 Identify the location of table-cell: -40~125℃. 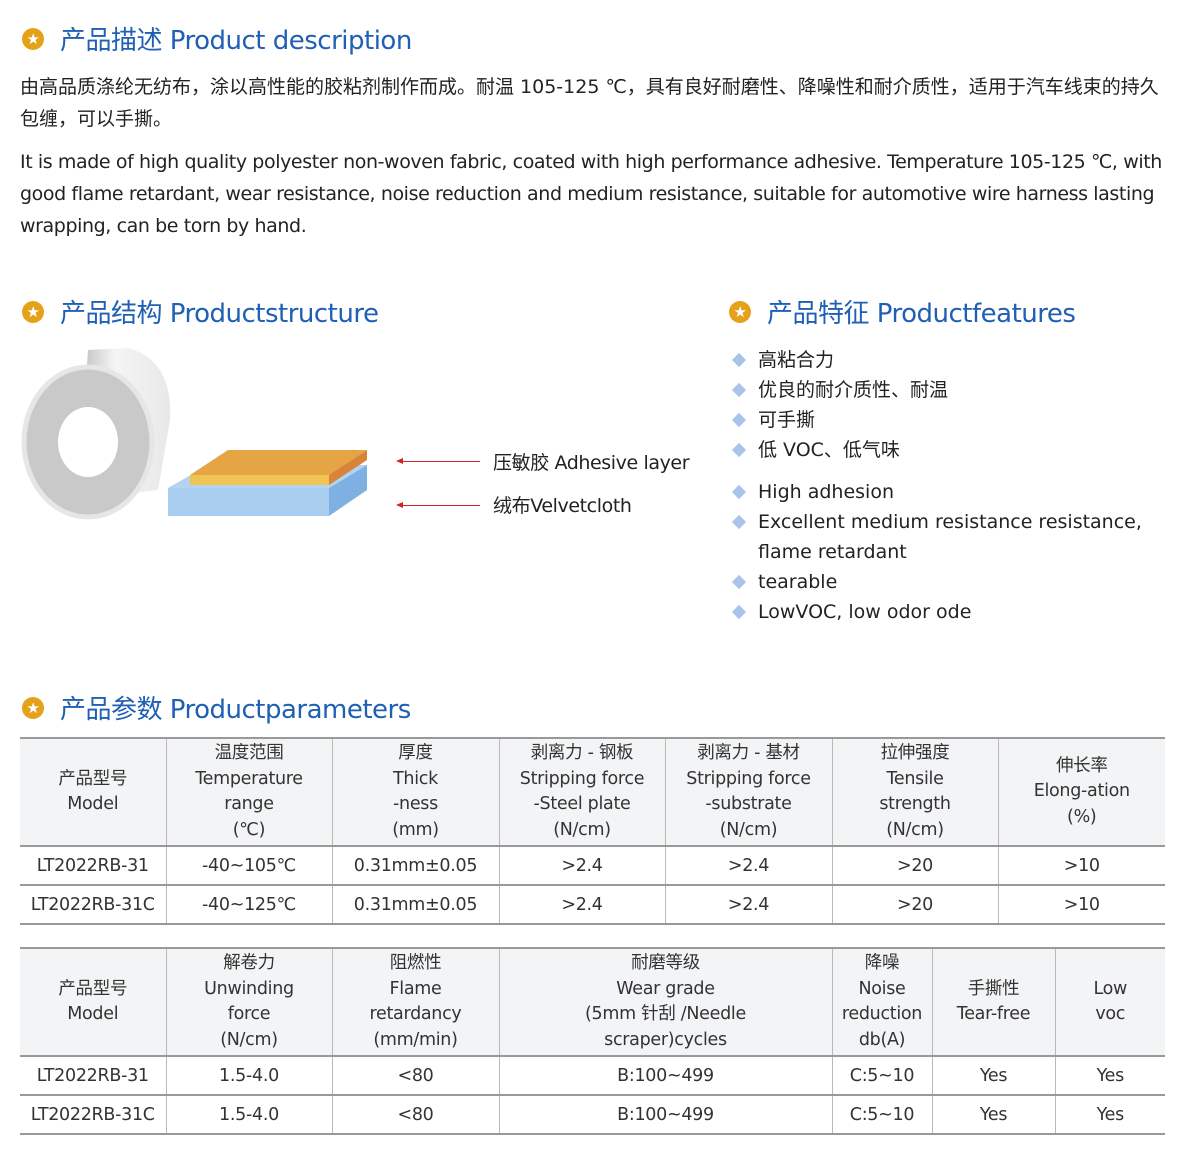
(249, 904).